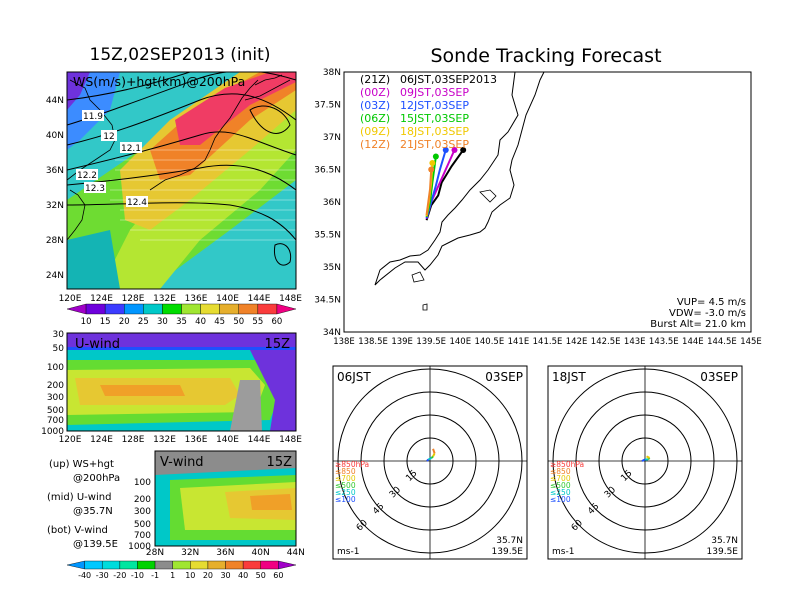  What do you see at coordinates (133, 299) in the screenshot?
I see `map-lon-label: 128E` at bounding box center [133, 299].